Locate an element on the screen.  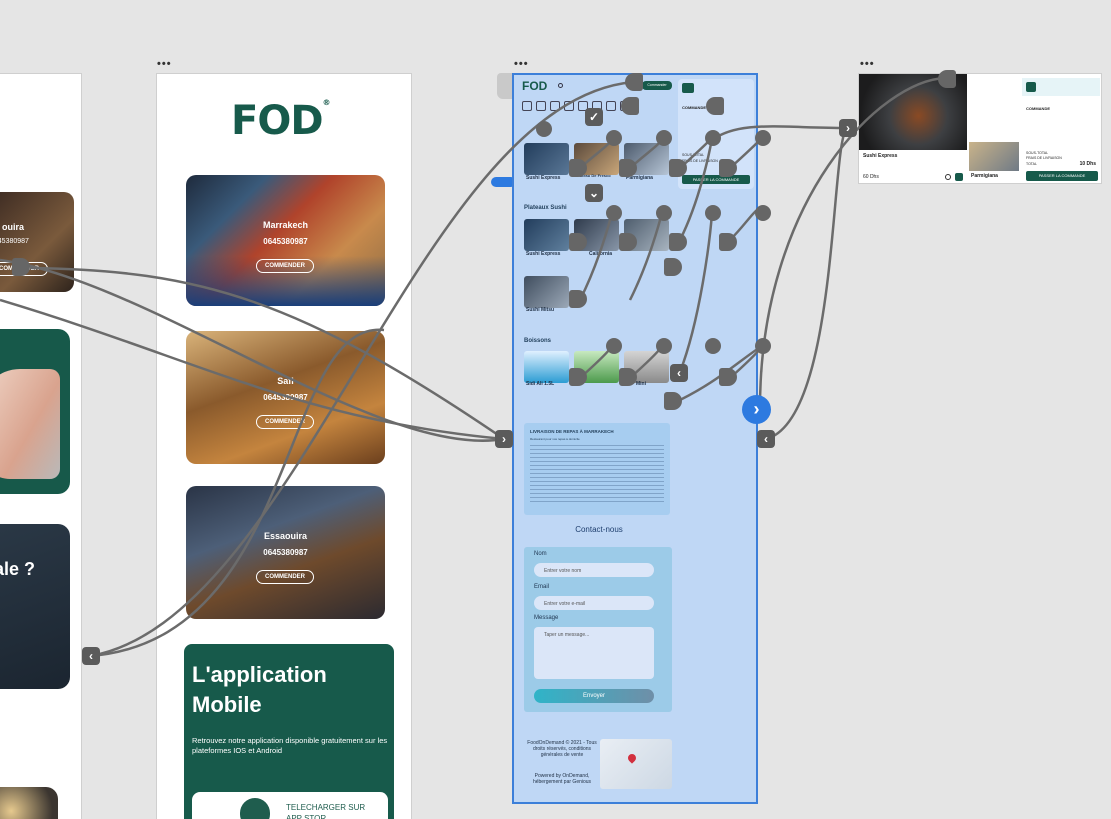
next-arrow-button: › is located at coordinates (756, 409).